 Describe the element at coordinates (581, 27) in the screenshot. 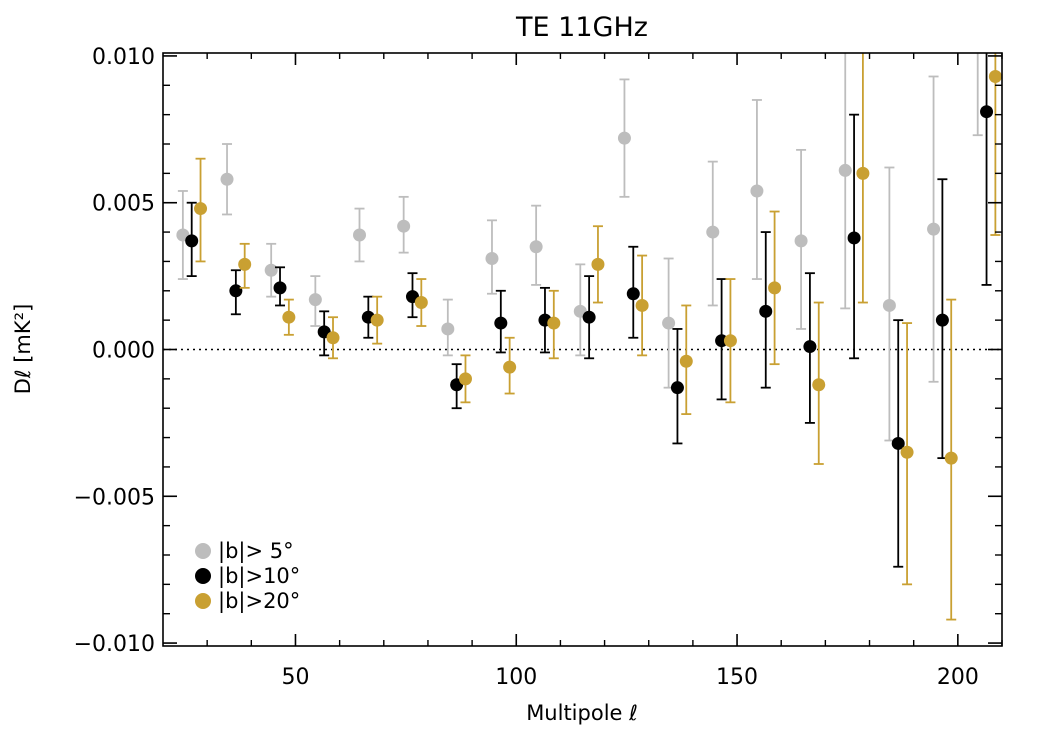

I see `chart-title: TE 11GHz` at that location.